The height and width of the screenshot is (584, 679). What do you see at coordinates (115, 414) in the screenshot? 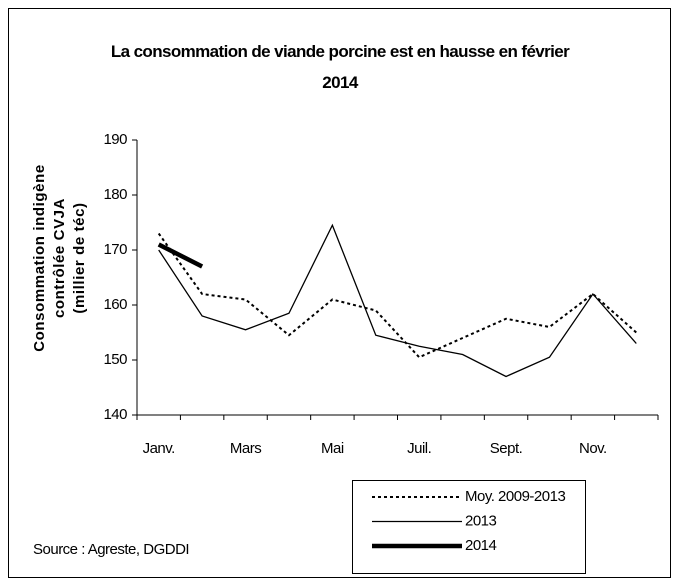
I see `y-tick-label: 140` at bounding box center [115, 414].